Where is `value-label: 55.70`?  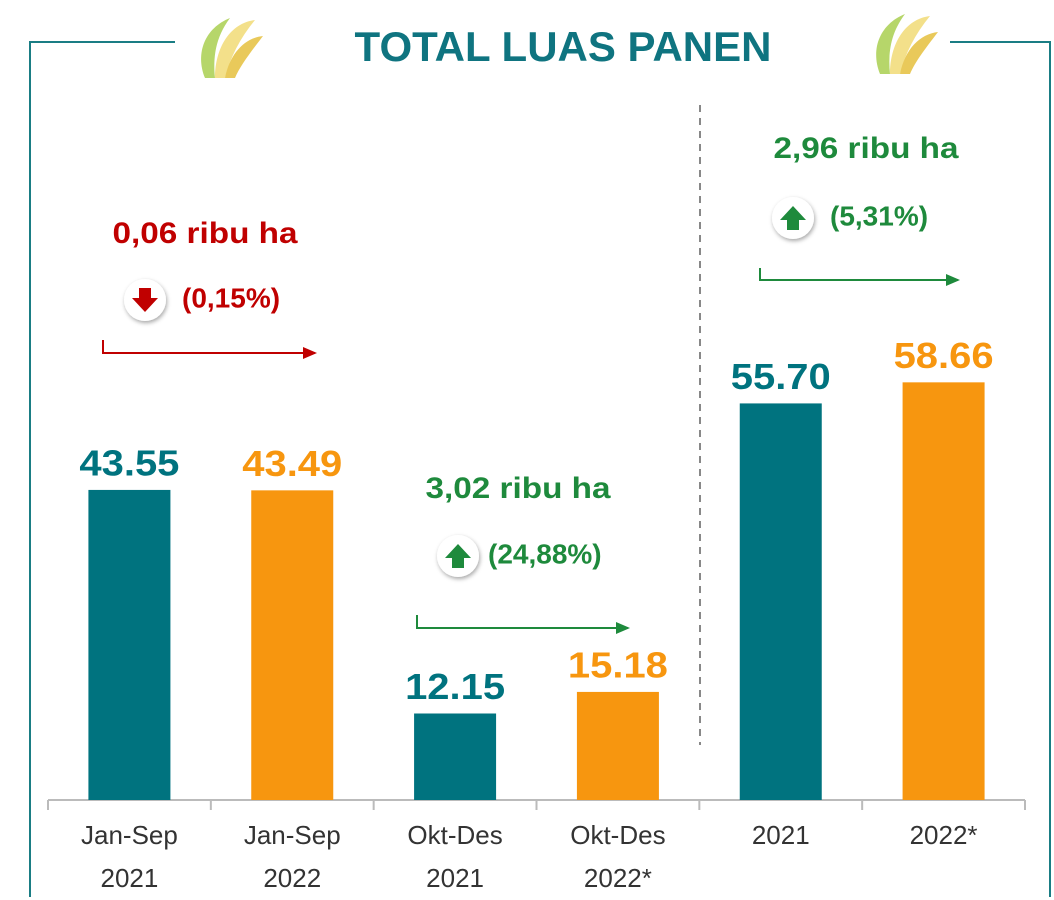 value-label: 55.70 is located at coordinates (781, 376).